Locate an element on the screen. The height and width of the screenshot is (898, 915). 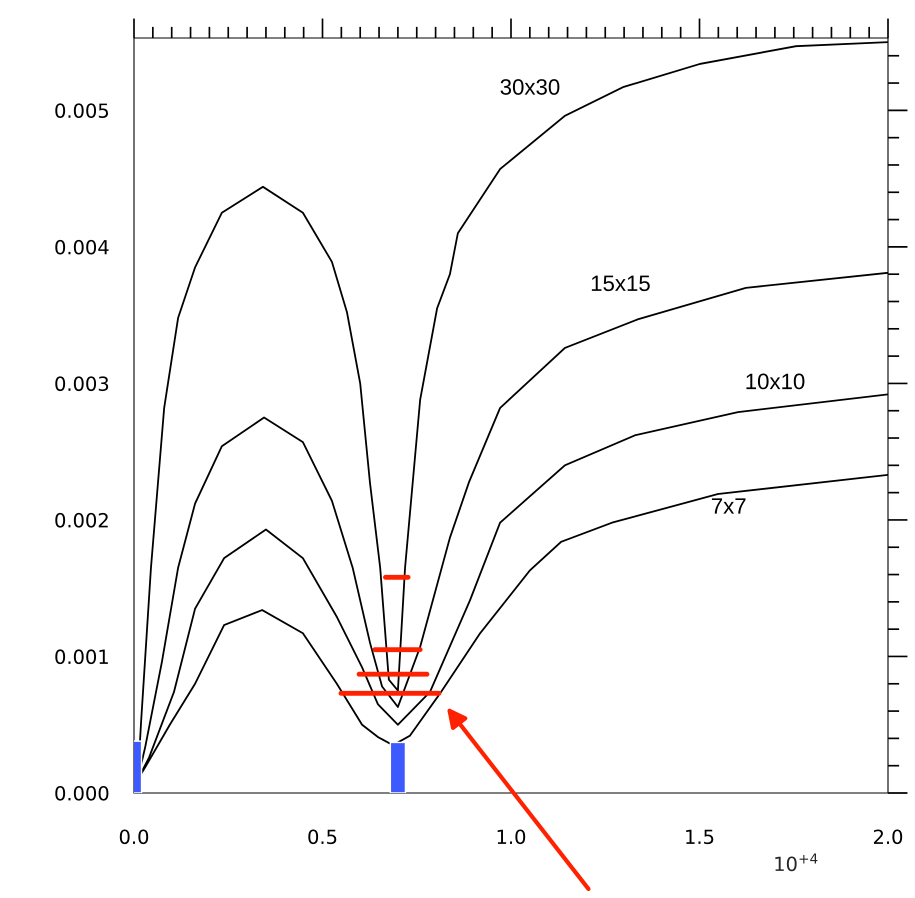
y-tick-label: 0.005 is located at coordinates (81, 110).